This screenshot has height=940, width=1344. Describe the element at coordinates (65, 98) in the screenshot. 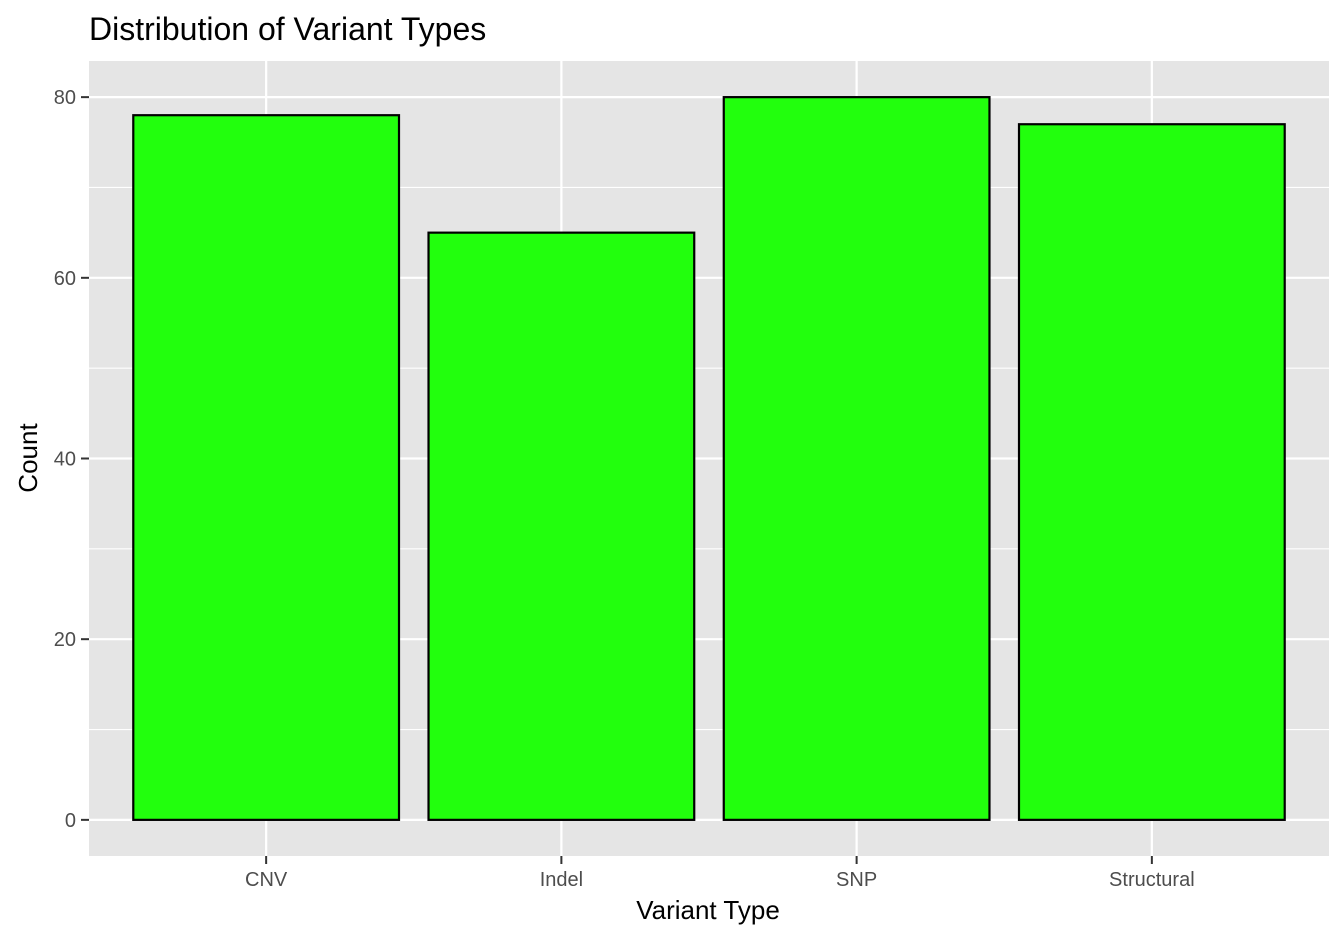

I see `y-tick-label: 80` at that location.